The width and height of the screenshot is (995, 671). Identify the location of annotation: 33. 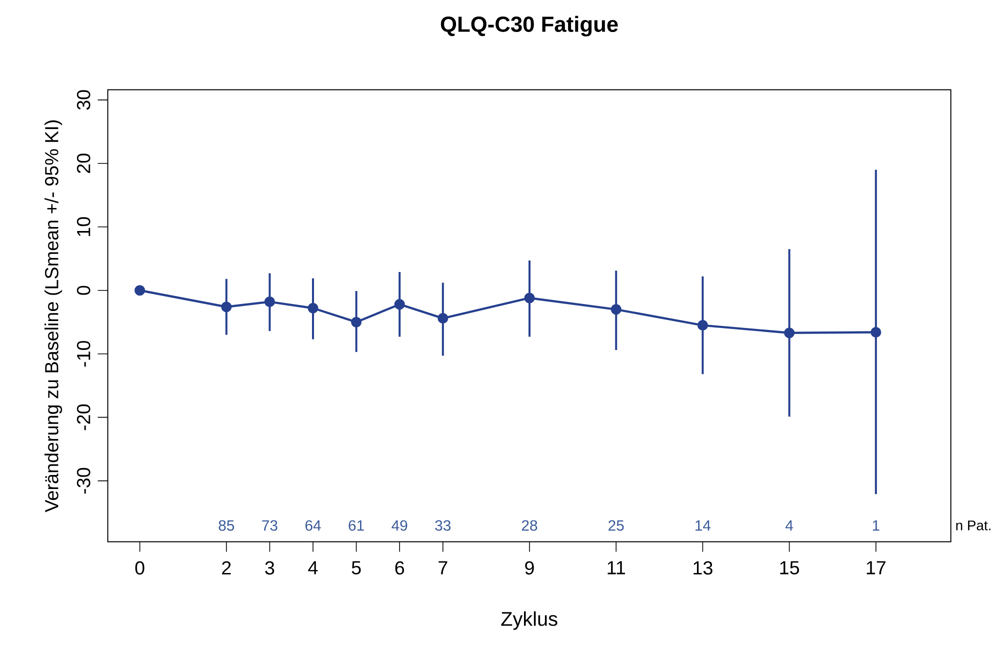
(443, 525).